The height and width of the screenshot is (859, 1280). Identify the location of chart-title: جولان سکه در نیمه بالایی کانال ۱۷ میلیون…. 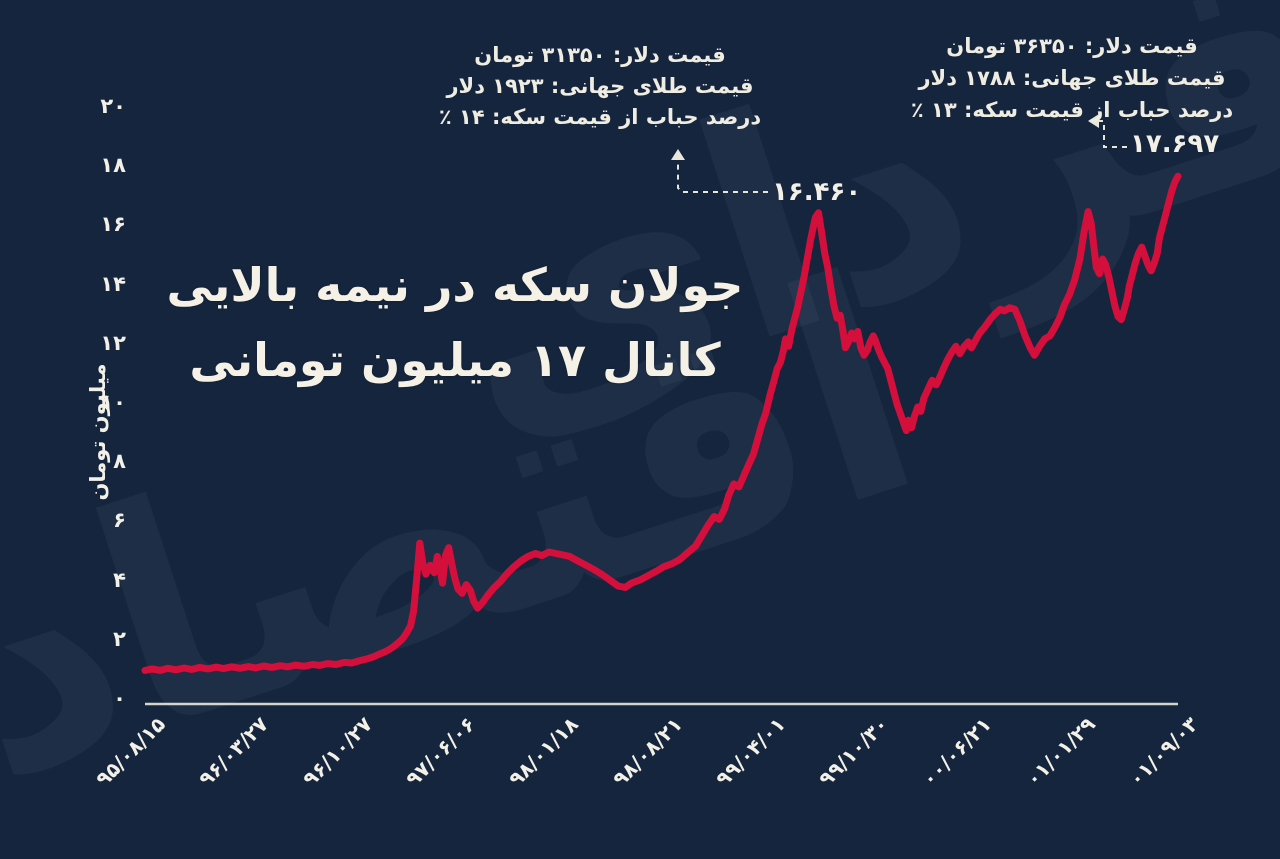
(455, 323).